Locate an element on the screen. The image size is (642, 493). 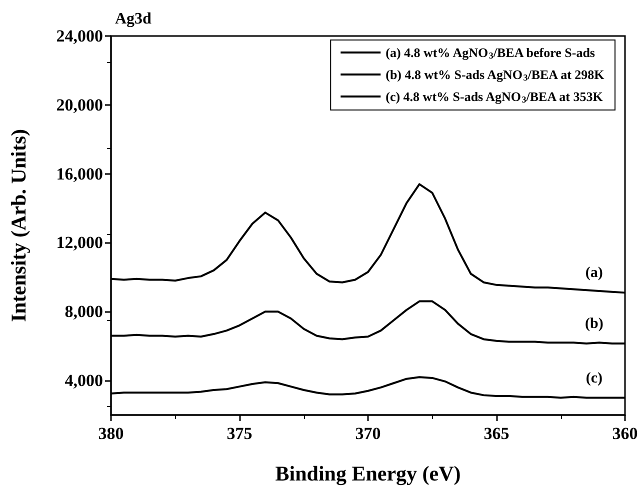
y-tick-label: 4,000 is located at coordinates (83, 380).